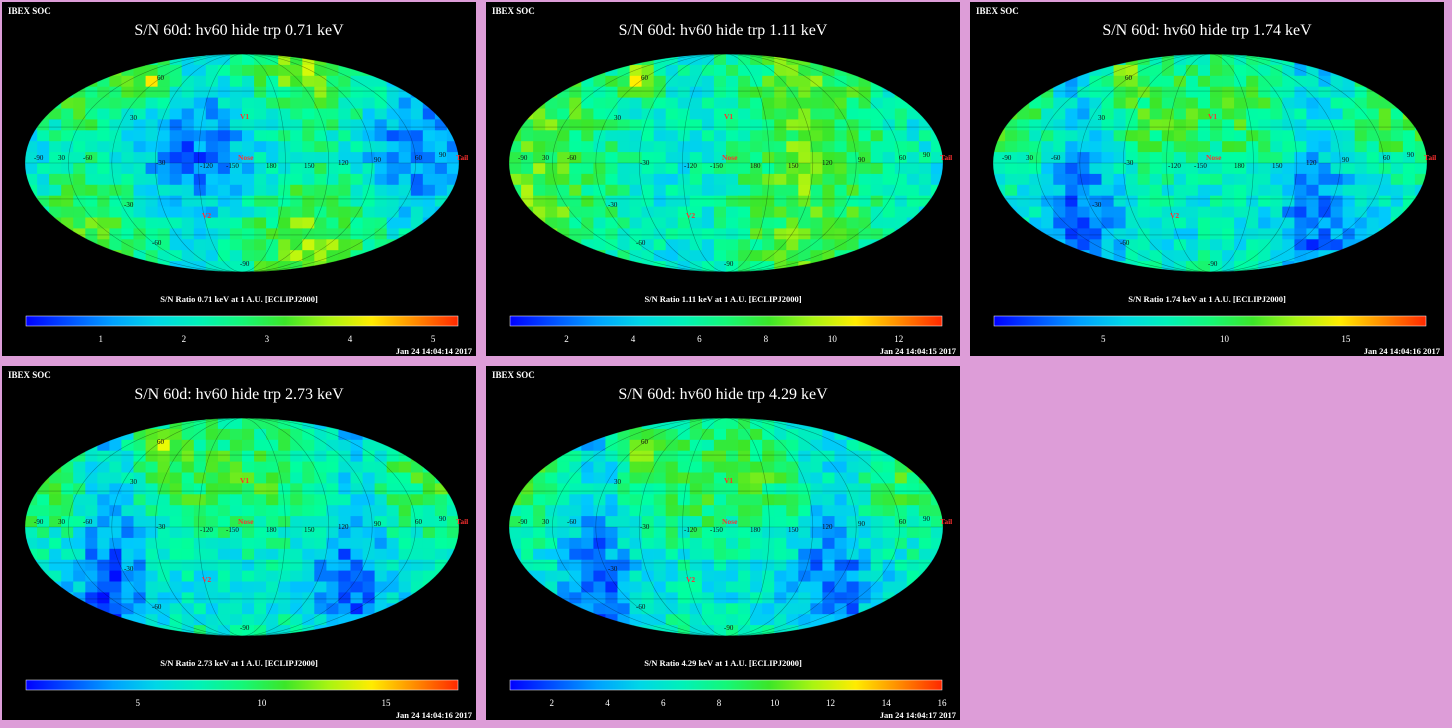 The height and width of the screenshot is (728, 1452). What do you see at coordinates (350, 339) in the screenshot?
I see `colorbar-tick: 4` at bounding box center [350, 339].